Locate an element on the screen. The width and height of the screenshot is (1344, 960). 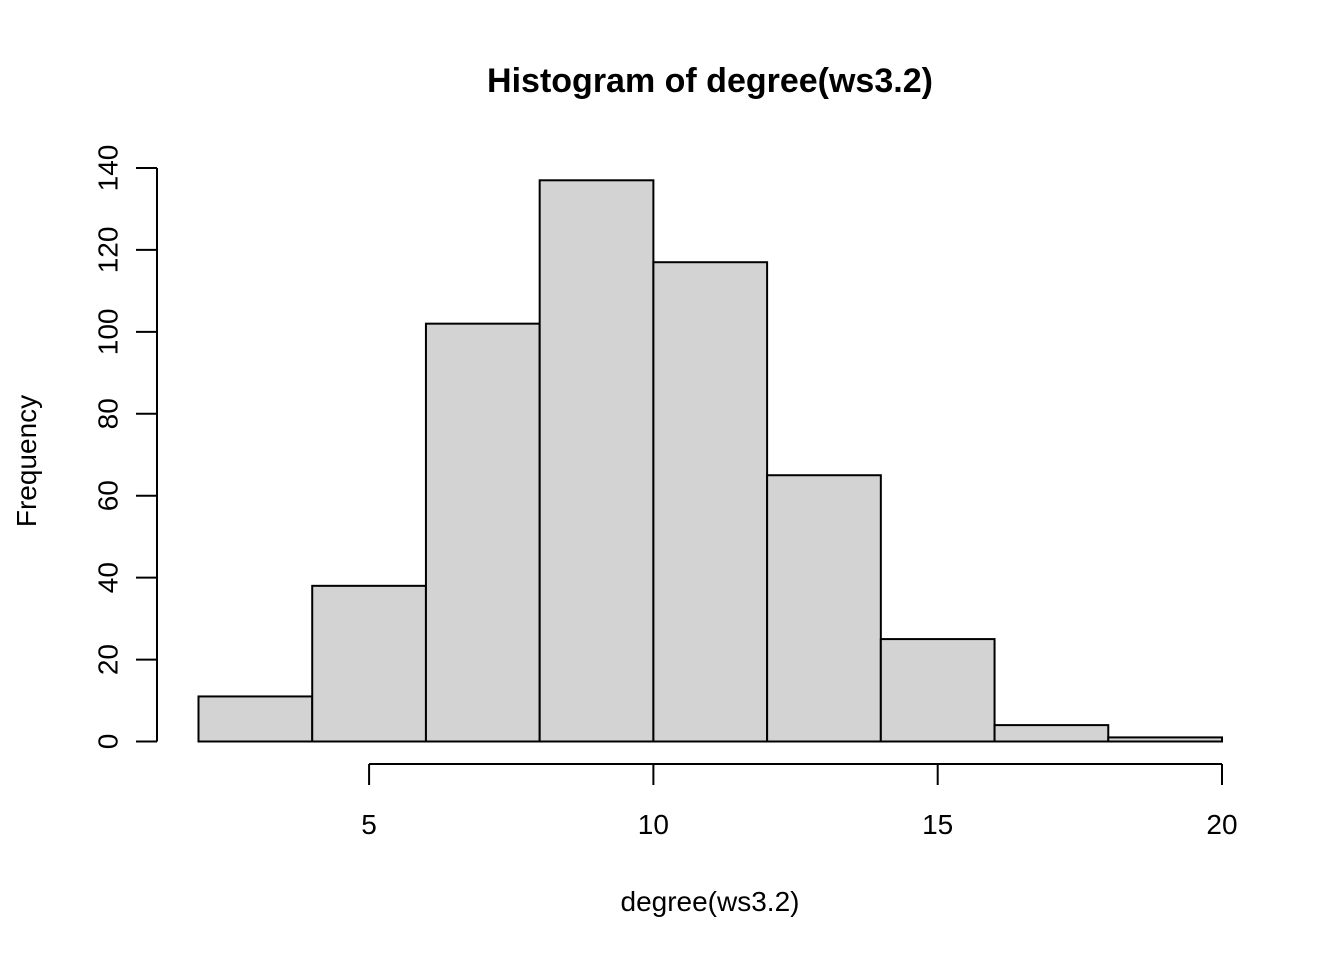
x-axis: 5 10 15 20 is located at coordinates (799, 801).